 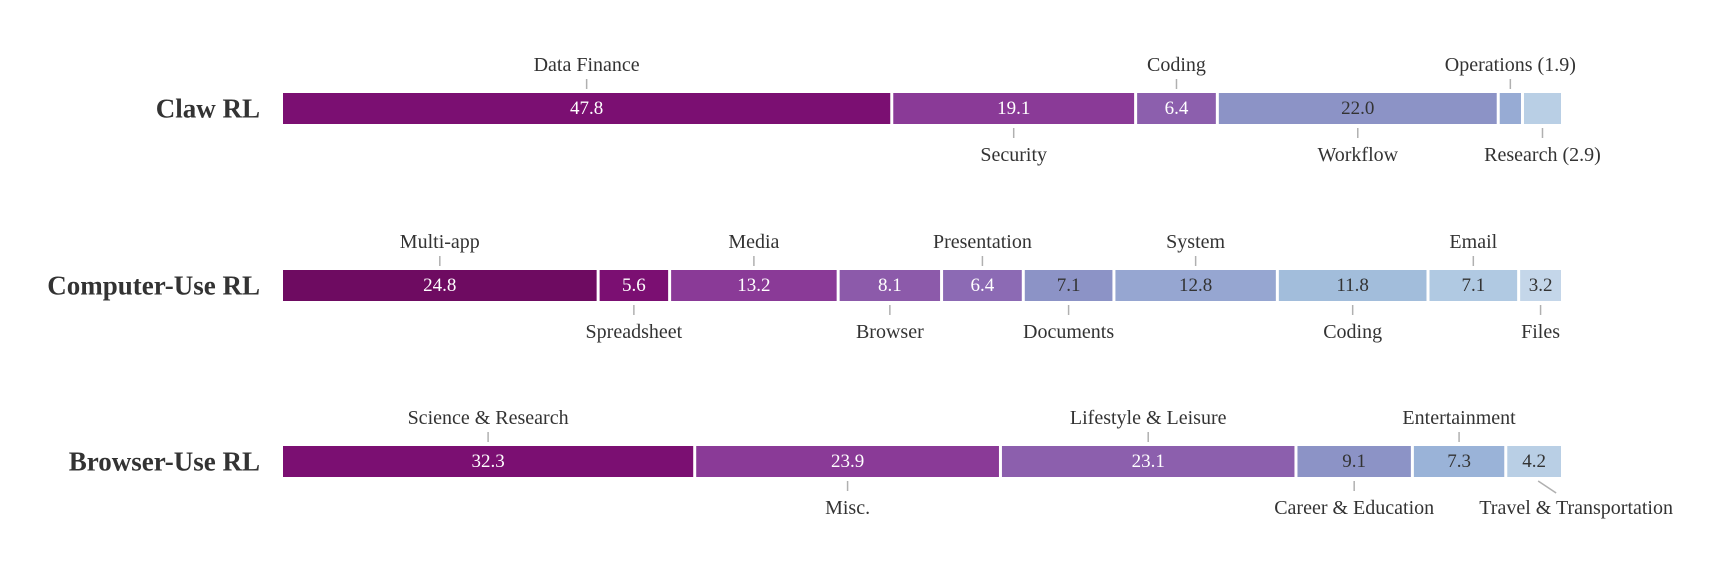 I want to click on segment-value-label: 19.1, so click(x=1013, y=108).